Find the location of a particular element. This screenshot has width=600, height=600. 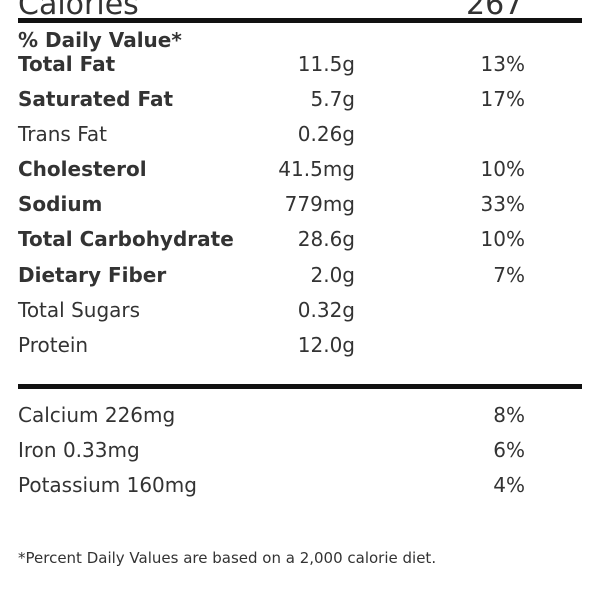

nutrient-row-total-sugars: Total Sugars 0.32g is located at coordinates (300, 313).